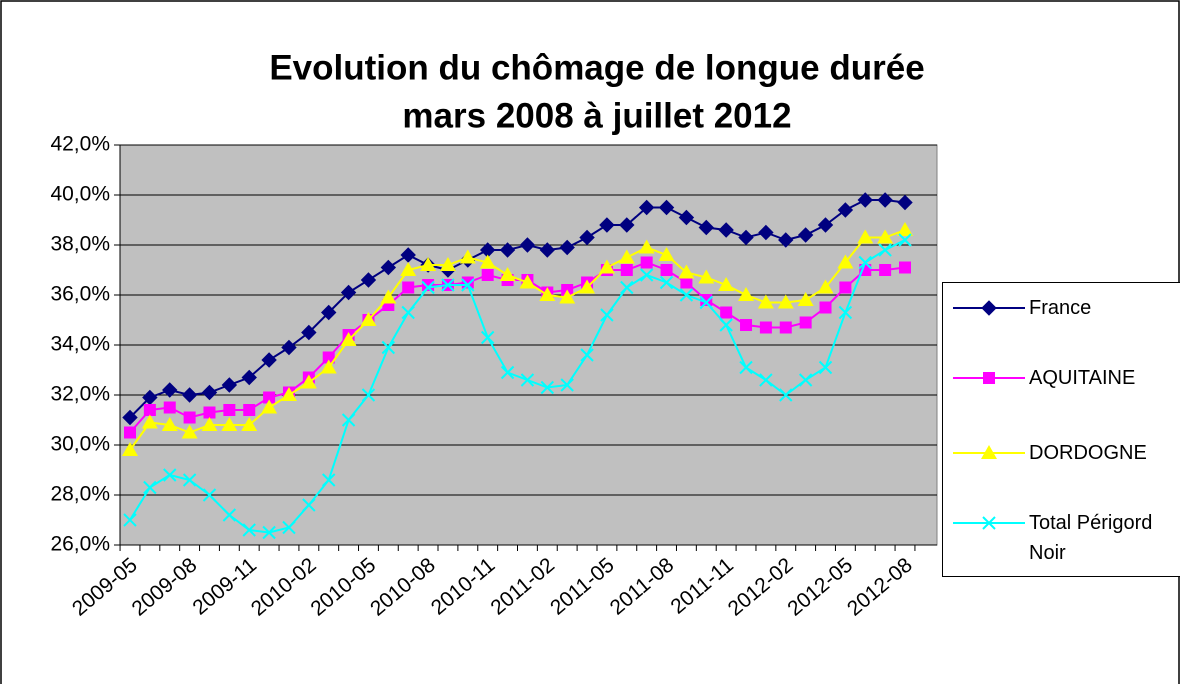  I want to click on chart-subtitle: mars 2008 à juillet 2012, so click(596, 115).